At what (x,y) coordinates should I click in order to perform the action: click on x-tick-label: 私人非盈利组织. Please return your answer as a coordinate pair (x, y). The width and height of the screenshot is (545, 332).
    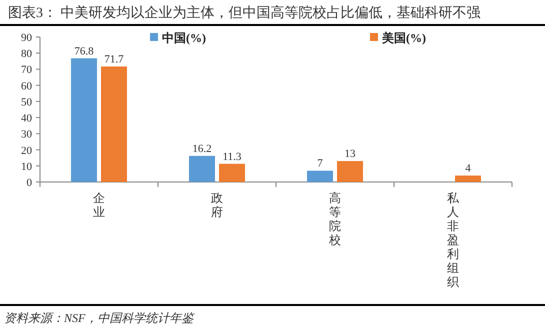
    Looking at the image, I should click on (453, 240).